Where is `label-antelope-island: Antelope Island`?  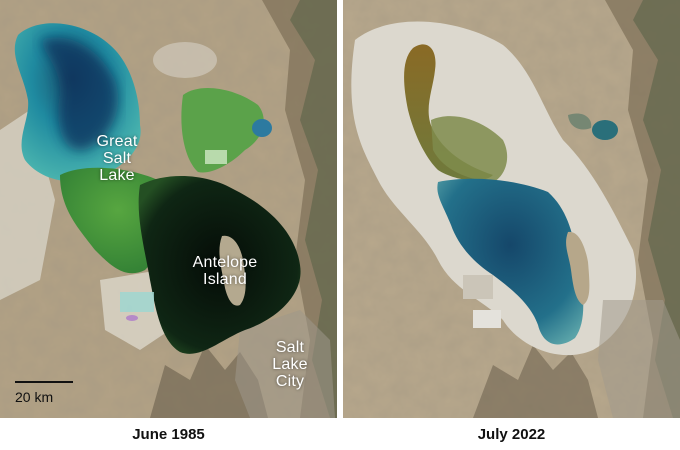
label-antelope-island: Antelope Island is located at coordinates (225, 271).